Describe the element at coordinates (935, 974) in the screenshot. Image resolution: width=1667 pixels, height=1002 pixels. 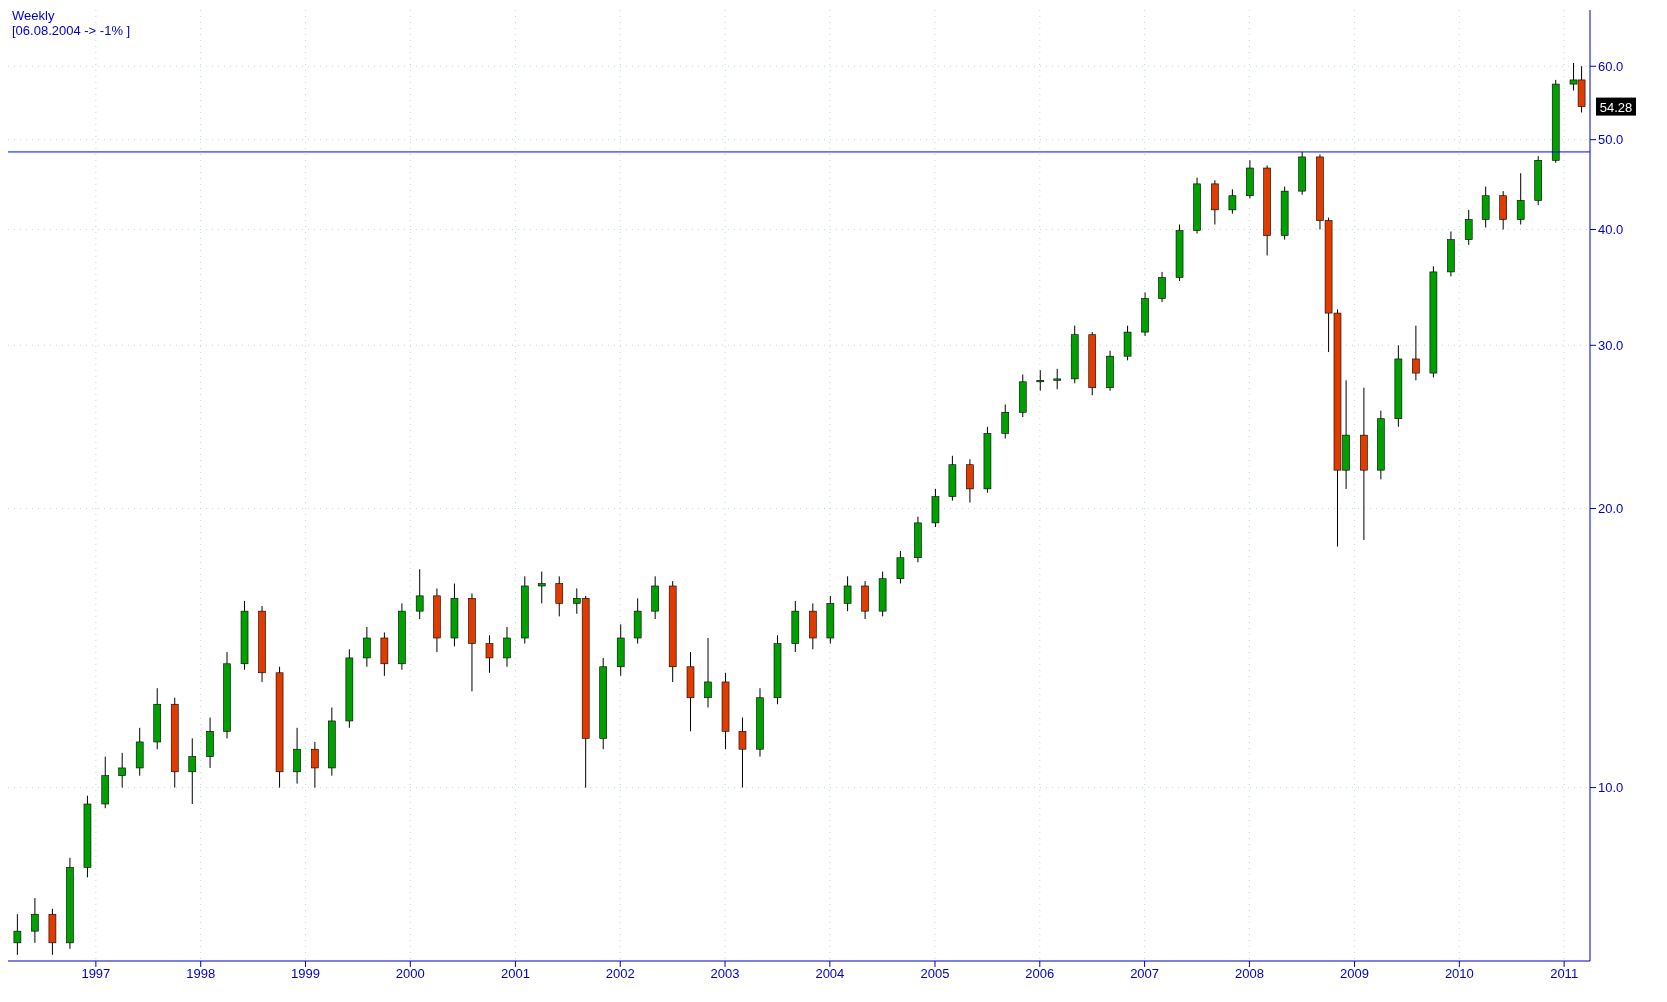
I see `x-tick-label: 2005` at that location.